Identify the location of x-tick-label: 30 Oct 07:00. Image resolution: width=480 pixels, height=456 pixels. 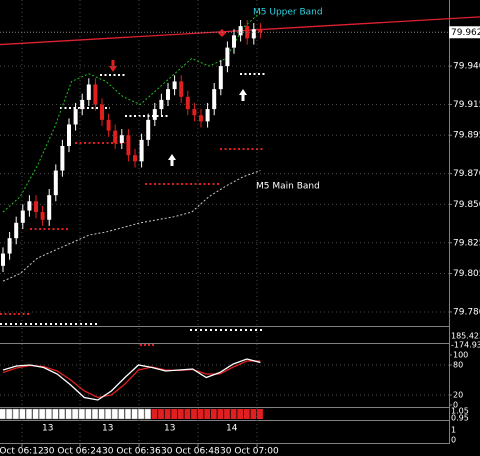
(249, 451).